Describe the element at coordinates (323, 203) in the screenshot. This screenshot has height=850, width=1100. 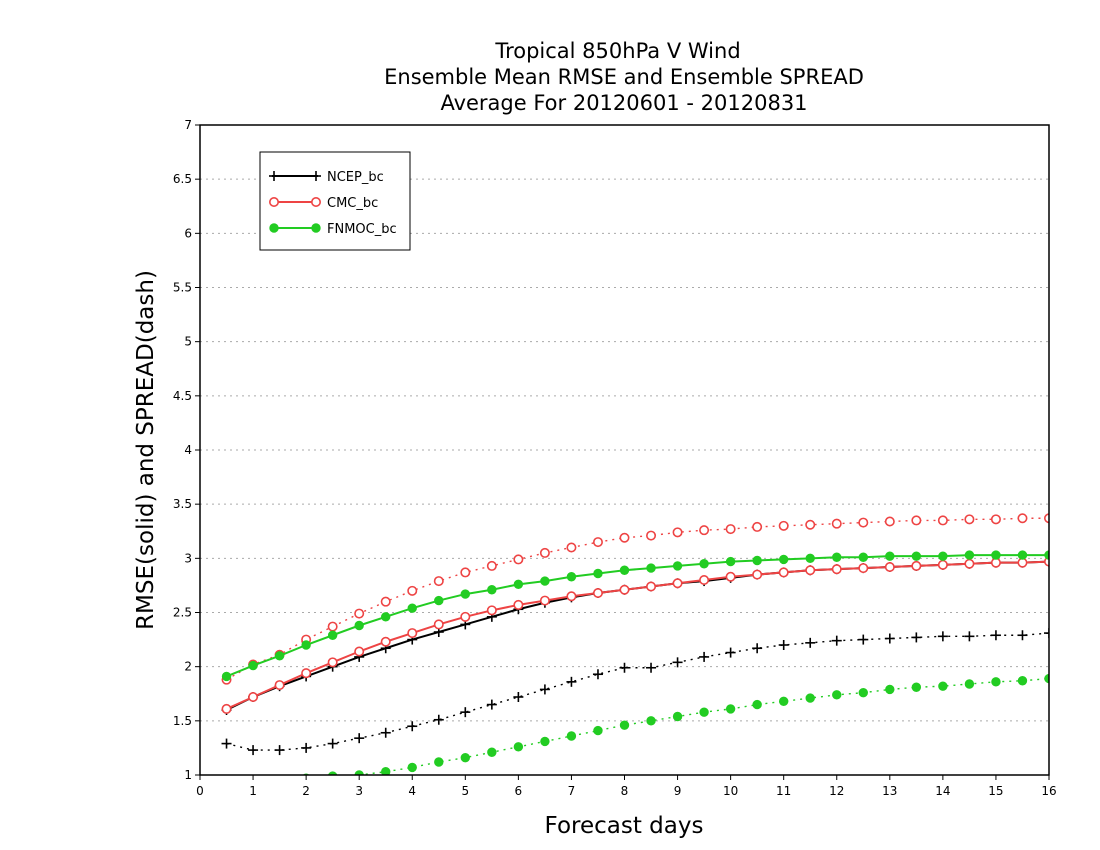
I see `legend-item-cmc-bc: CMC_bc` at that location.